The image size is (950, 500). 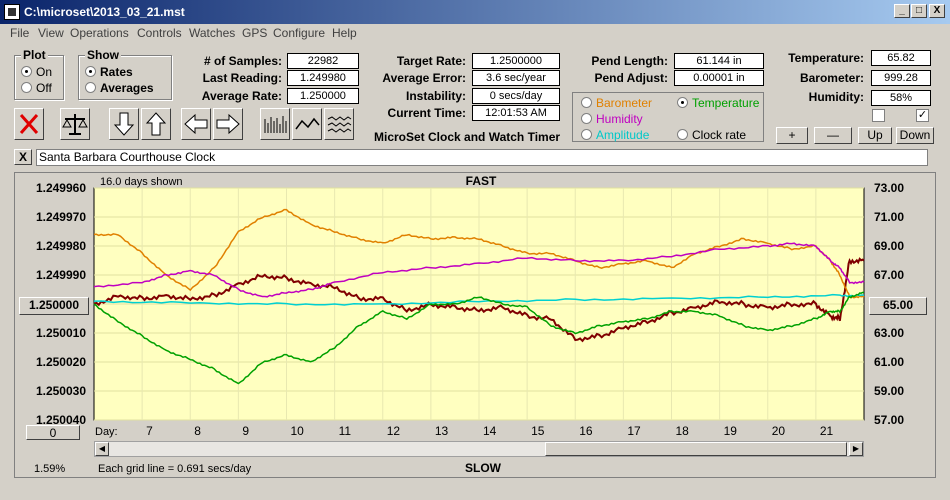 I want to click on left-tick-label: 1.250020, so click(x=61, y=362).